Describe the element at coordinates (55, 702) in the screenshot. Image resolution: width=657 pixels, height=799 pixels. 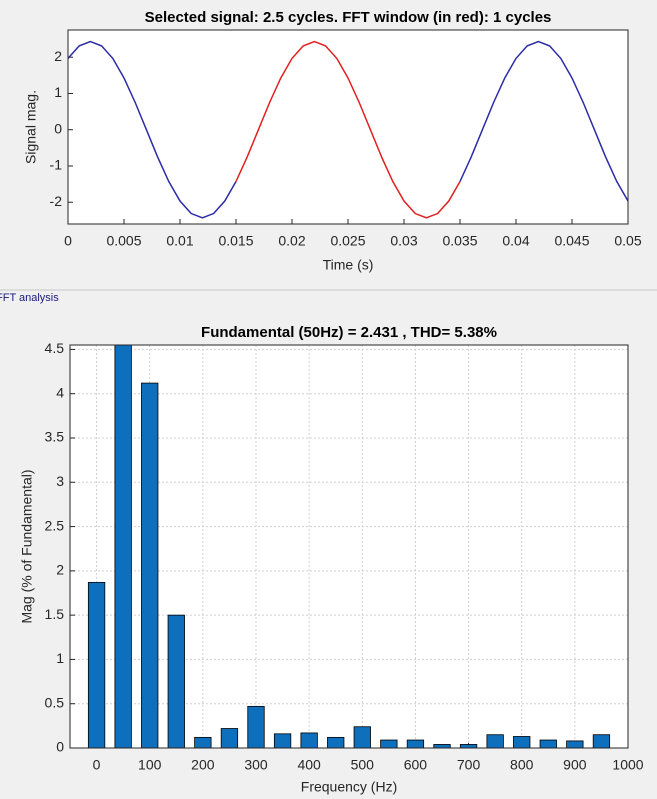
I see `y-tick-label: 0.5` at that location.